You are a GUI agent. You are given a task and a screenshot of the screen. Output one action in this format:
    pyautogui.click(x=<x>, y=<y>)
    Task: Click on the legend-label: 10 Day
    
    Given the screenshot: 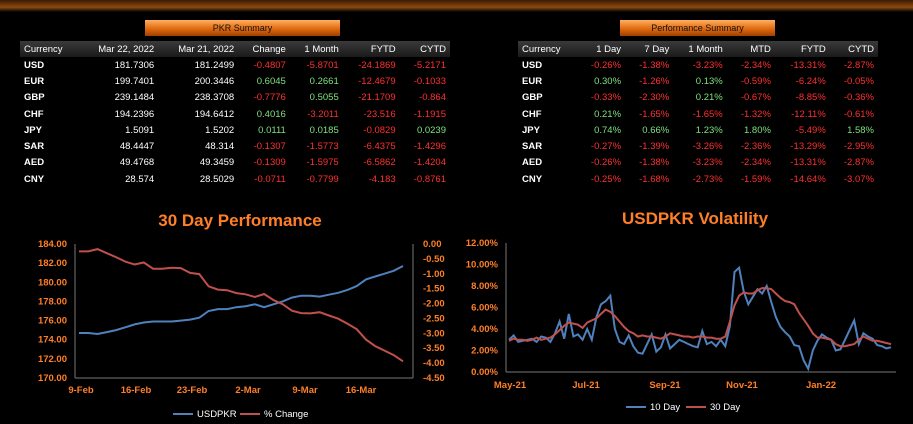 What is the action you would take?
    pyautogui.click(x=665, y=407)
    